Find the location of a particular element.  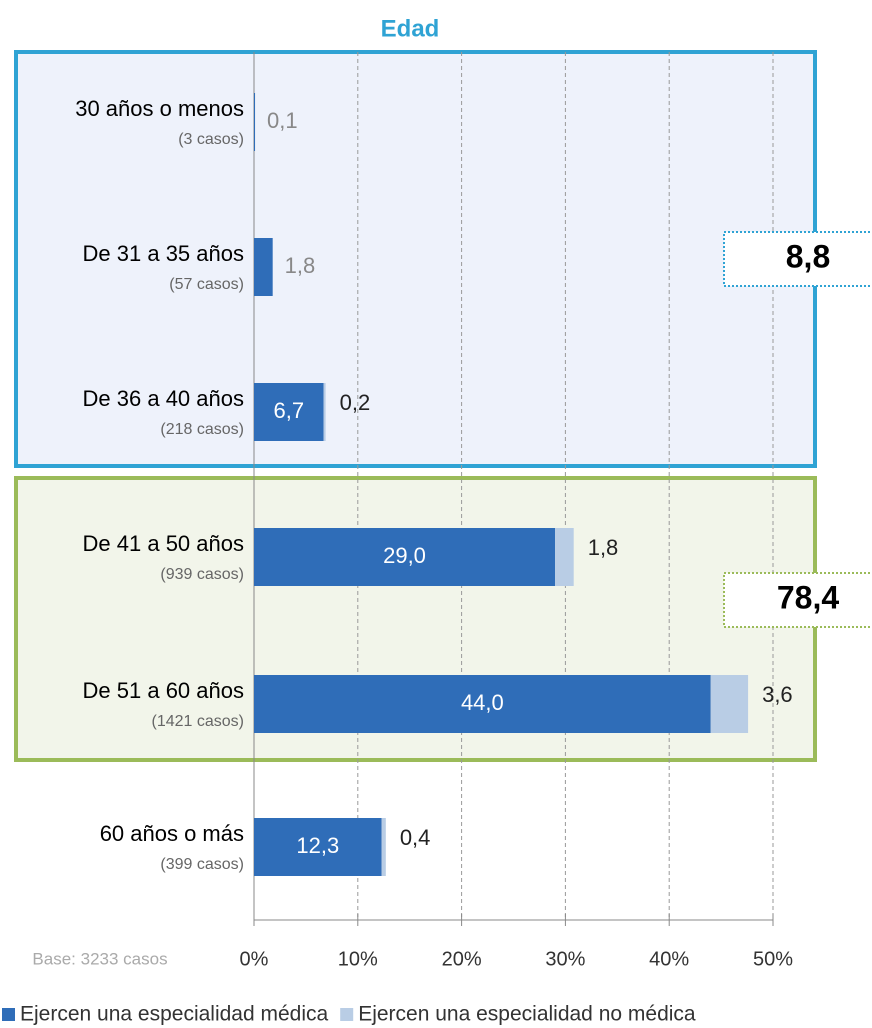

legend-label: Ejercen una especialidad médica is located at coordinates (174, 1014).